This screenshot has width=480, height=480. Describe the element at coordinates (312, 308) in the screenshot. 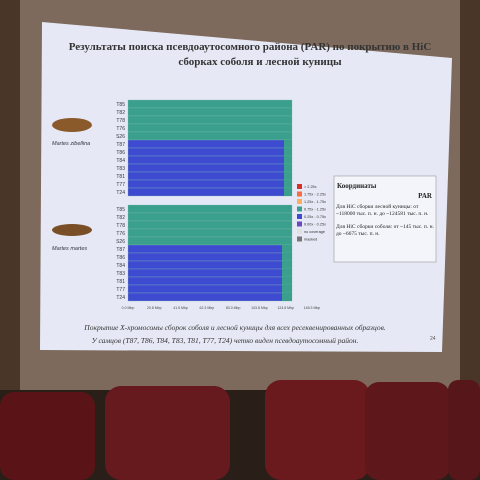

I see `x-label: 145.3 Mbp` at that location.